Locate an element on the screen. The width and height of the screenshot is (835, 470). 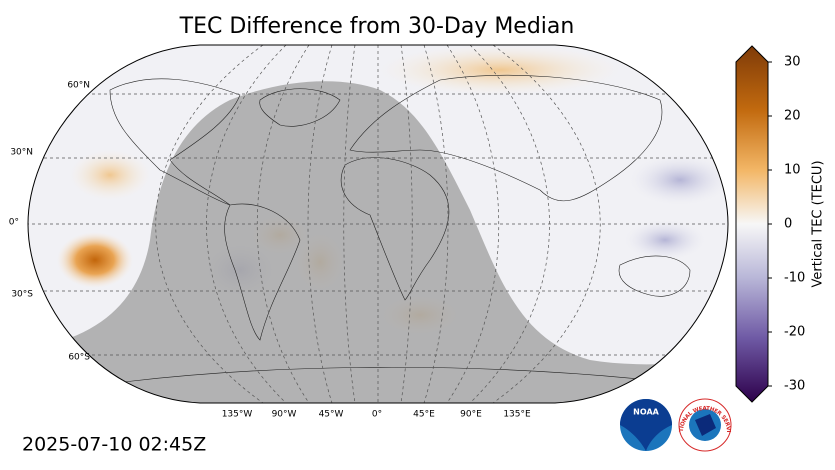
lon-labels: 135°W 90°W 45°W 0° 45°E 90°E 135°E is located at coordinates (376, 415).